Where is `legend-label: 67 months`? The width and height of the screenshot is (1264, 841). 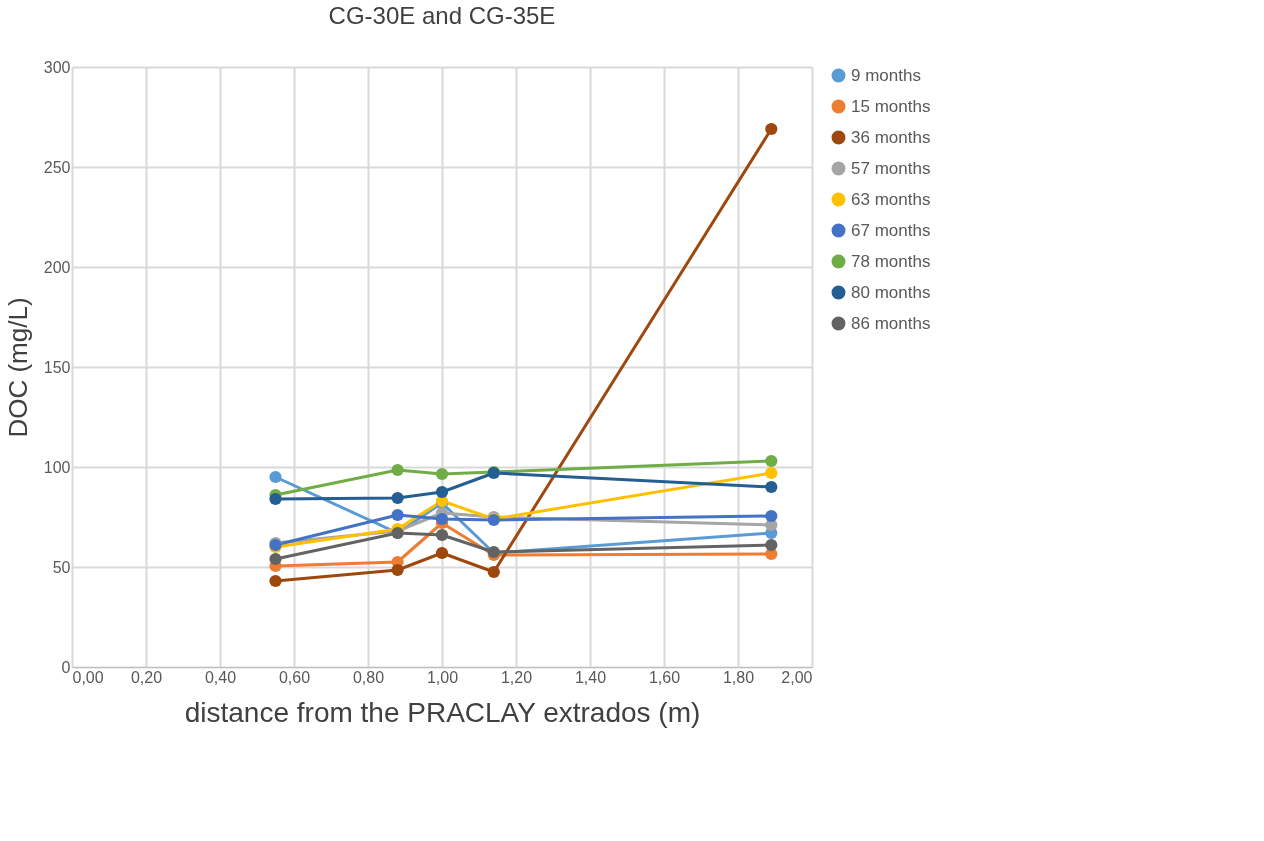
legend-label: 67 months is located at coordinates (891, 230).